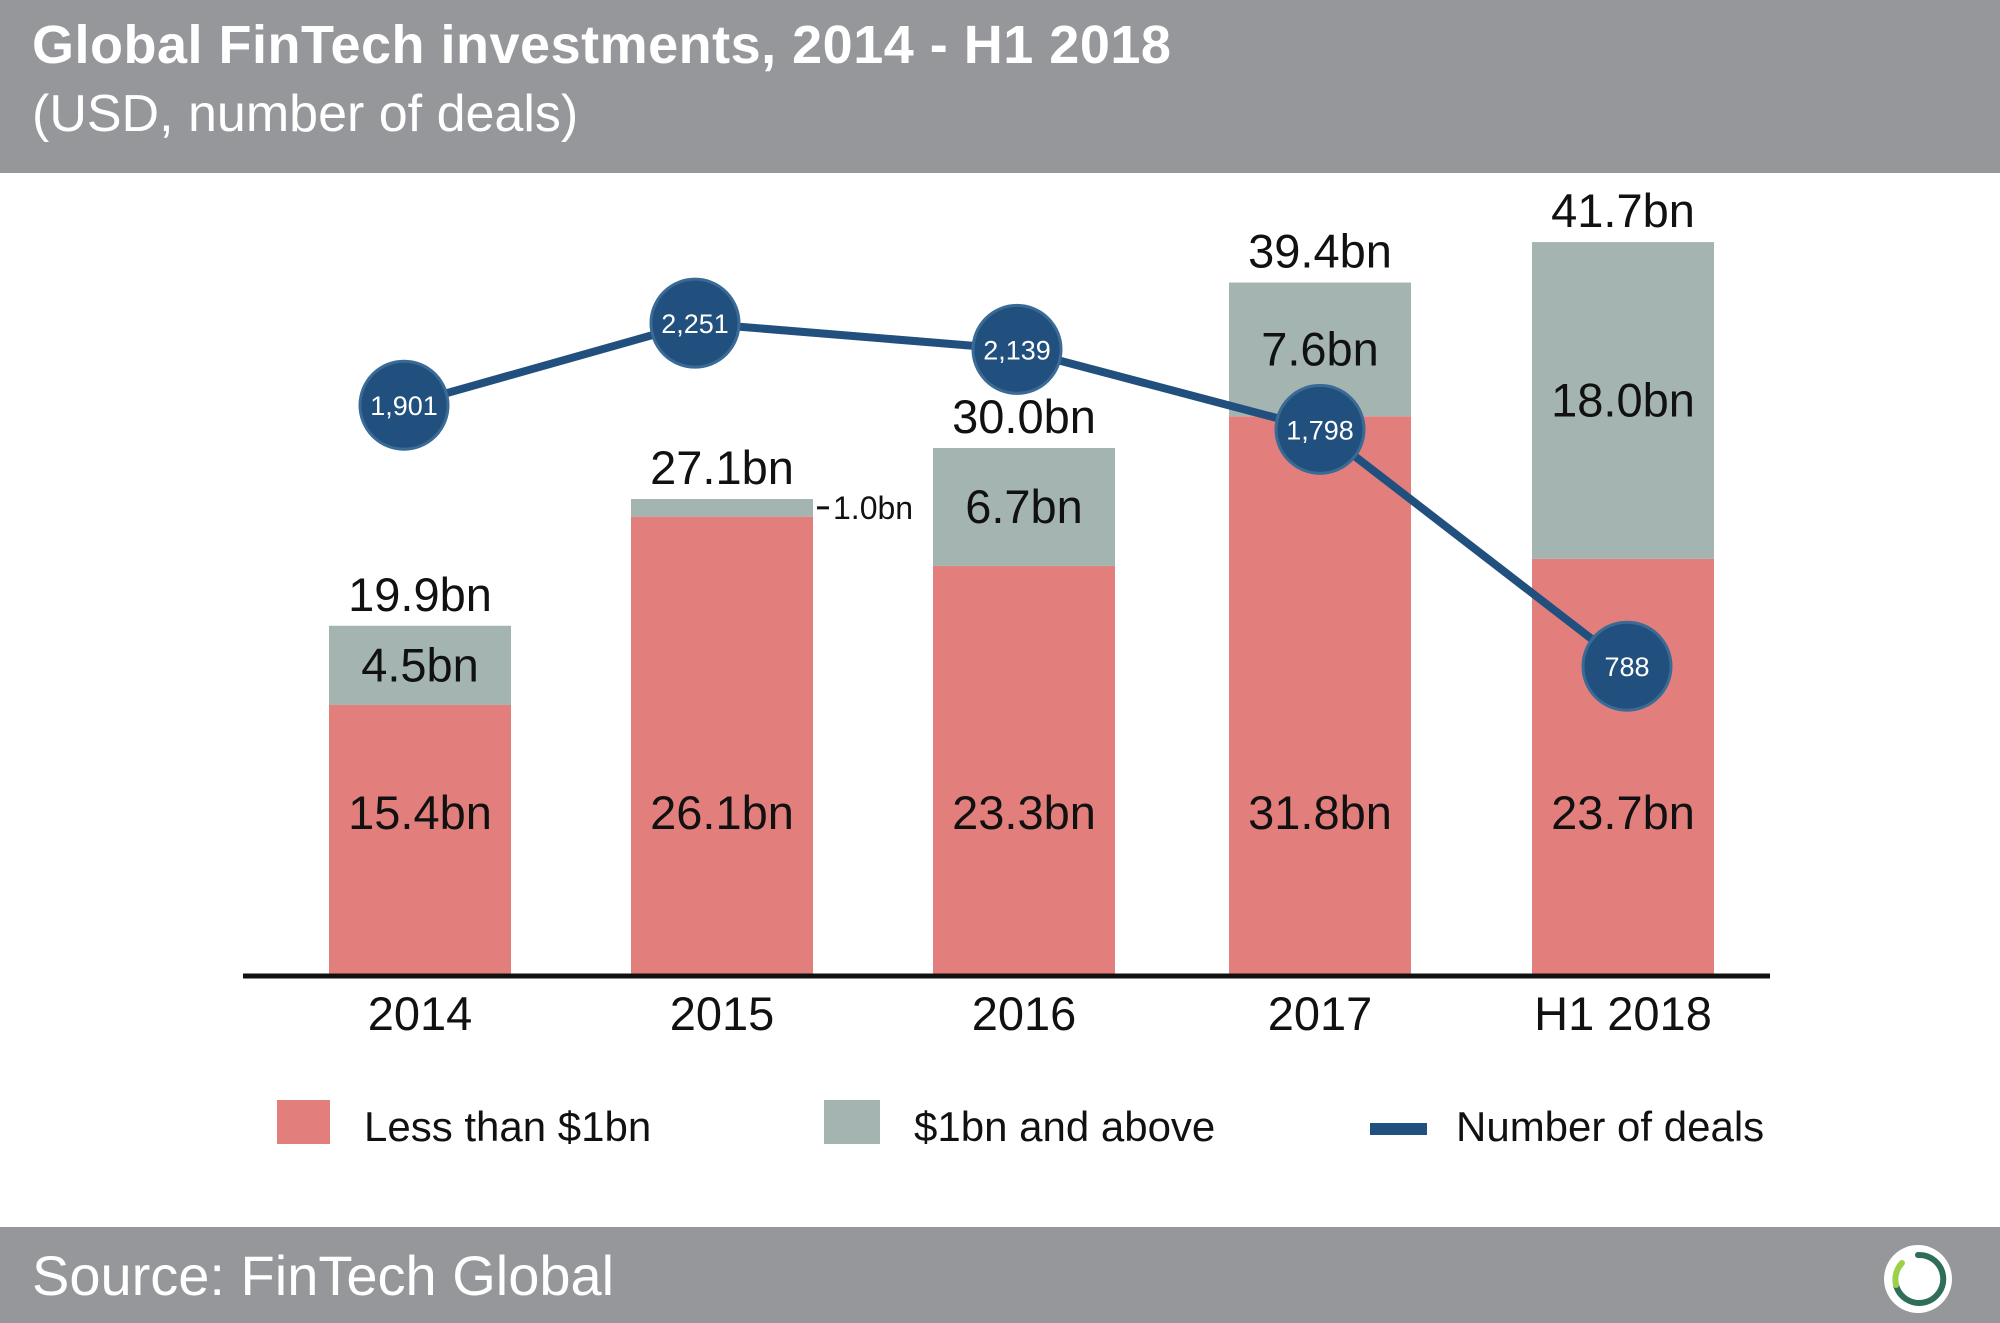 The image size is (2000, 1323). I want to click on bar-label-less-than-1bn: 31.8bn, so click(1320, 812).